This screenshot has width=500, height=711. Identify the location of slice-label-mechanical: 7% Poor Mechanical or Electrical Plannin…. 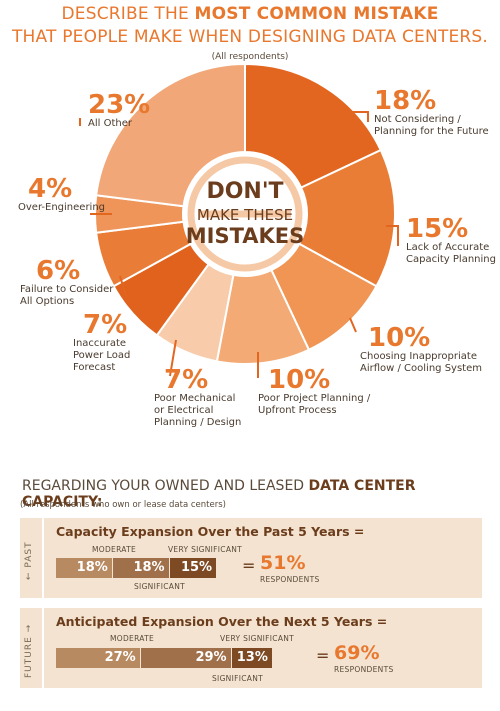
(197, 398).